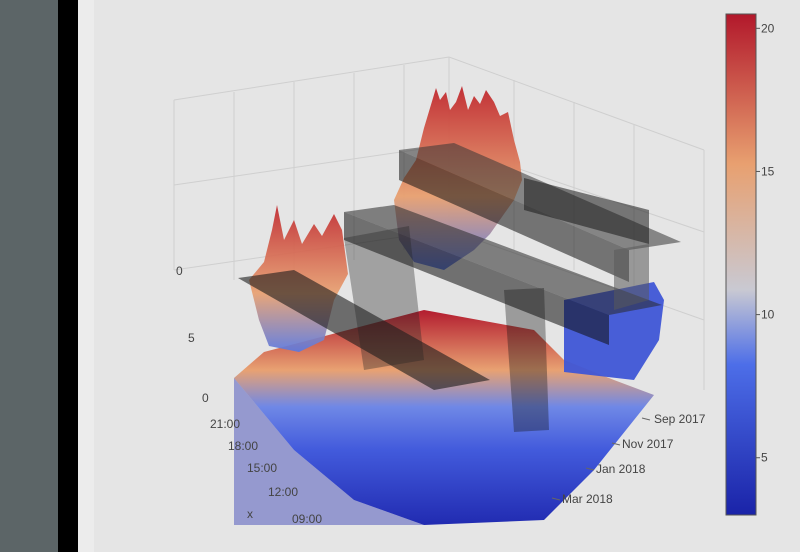  I want to click on x-tick-label: Sep 2017, so click(680, 419).